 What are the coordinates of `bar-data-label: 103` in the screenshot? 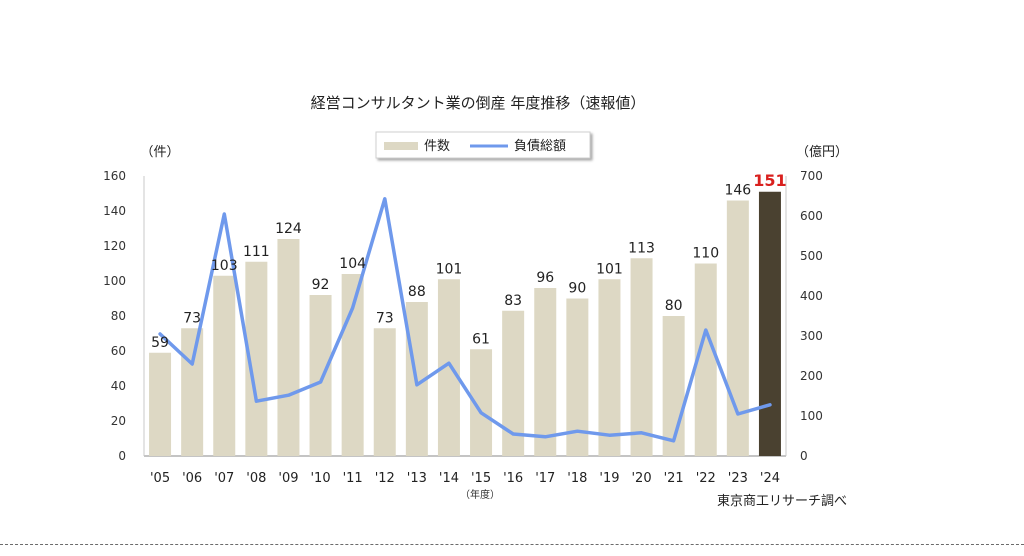 It's located at (224, 266).